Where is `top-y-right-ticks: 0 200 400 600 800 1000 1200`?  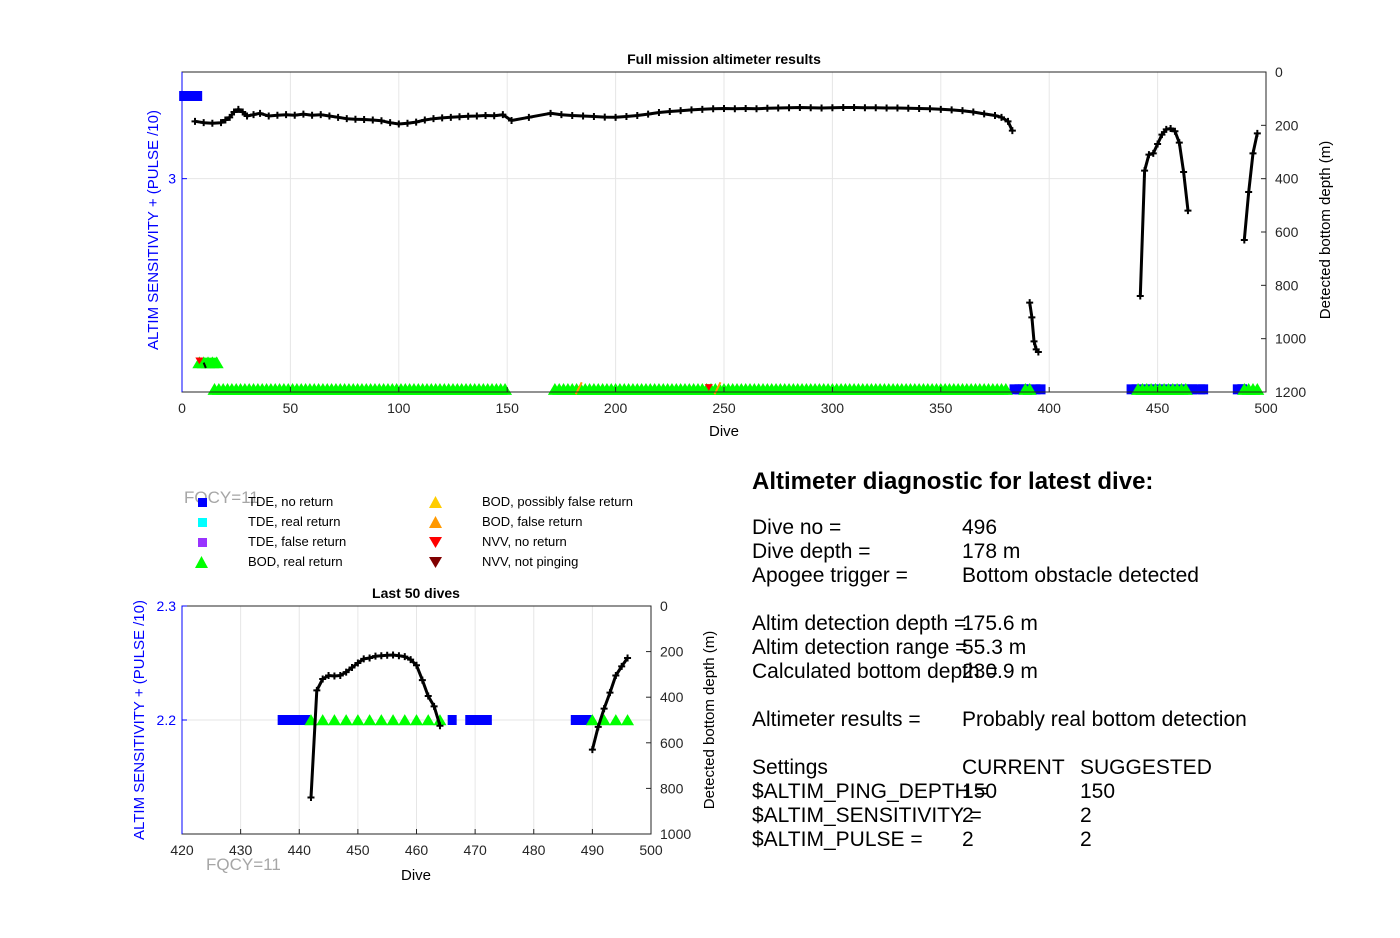 top-y-right-ticks: 0 200 400 600 800 1000 1200 is located at coordinates (1283, 232).